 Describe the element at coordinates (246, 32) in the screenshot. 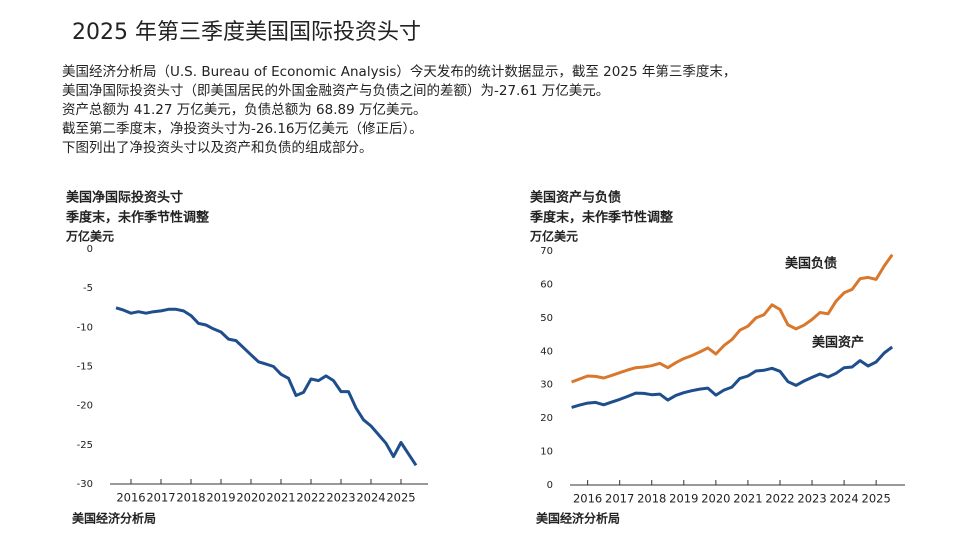

I see `page-title: 2025 年第三季度美国国际投资头寸` at that location.